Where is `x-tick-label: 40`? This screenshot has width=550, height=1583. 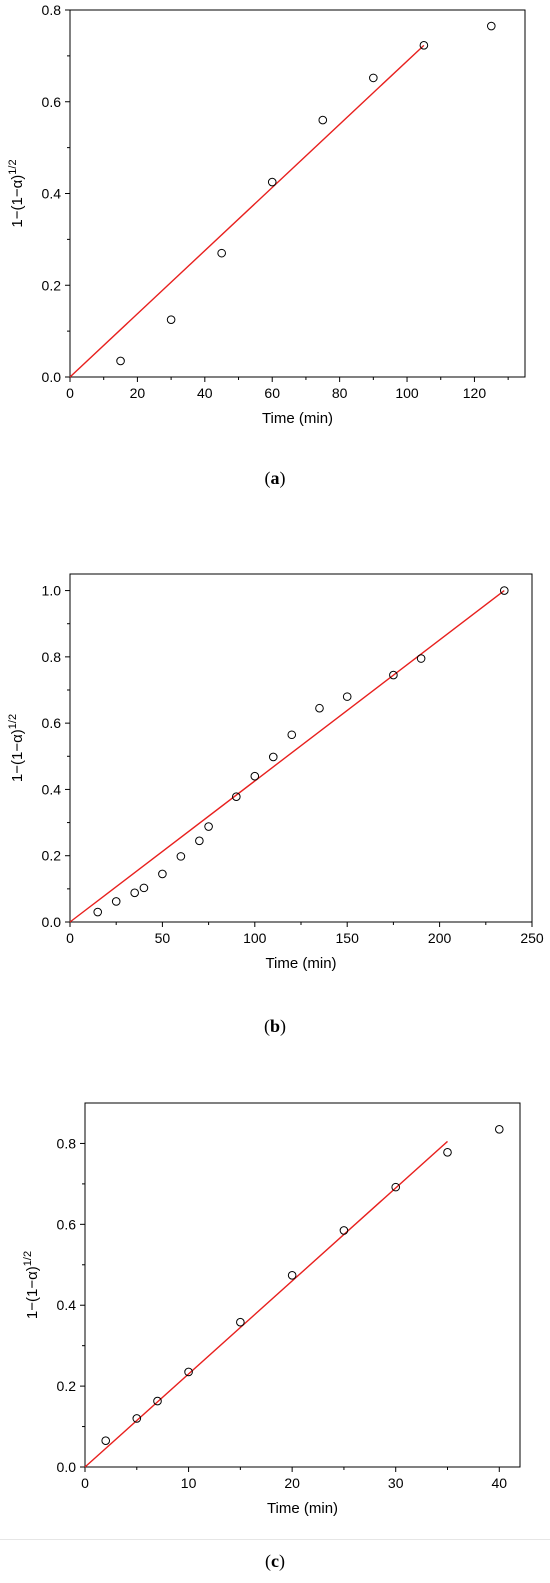
x-tick-label: 40 is located at coordinates (499, 1483).